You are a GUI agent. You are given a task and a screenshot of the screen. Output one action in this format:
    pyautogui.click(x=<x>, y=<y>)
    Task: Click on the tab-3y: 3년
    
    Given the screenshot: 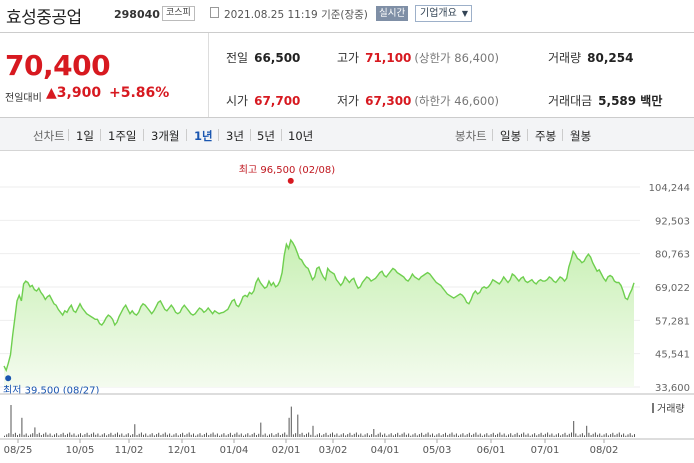 What is the action you would take?
    pyautogui.click(x=235, y=136)
    